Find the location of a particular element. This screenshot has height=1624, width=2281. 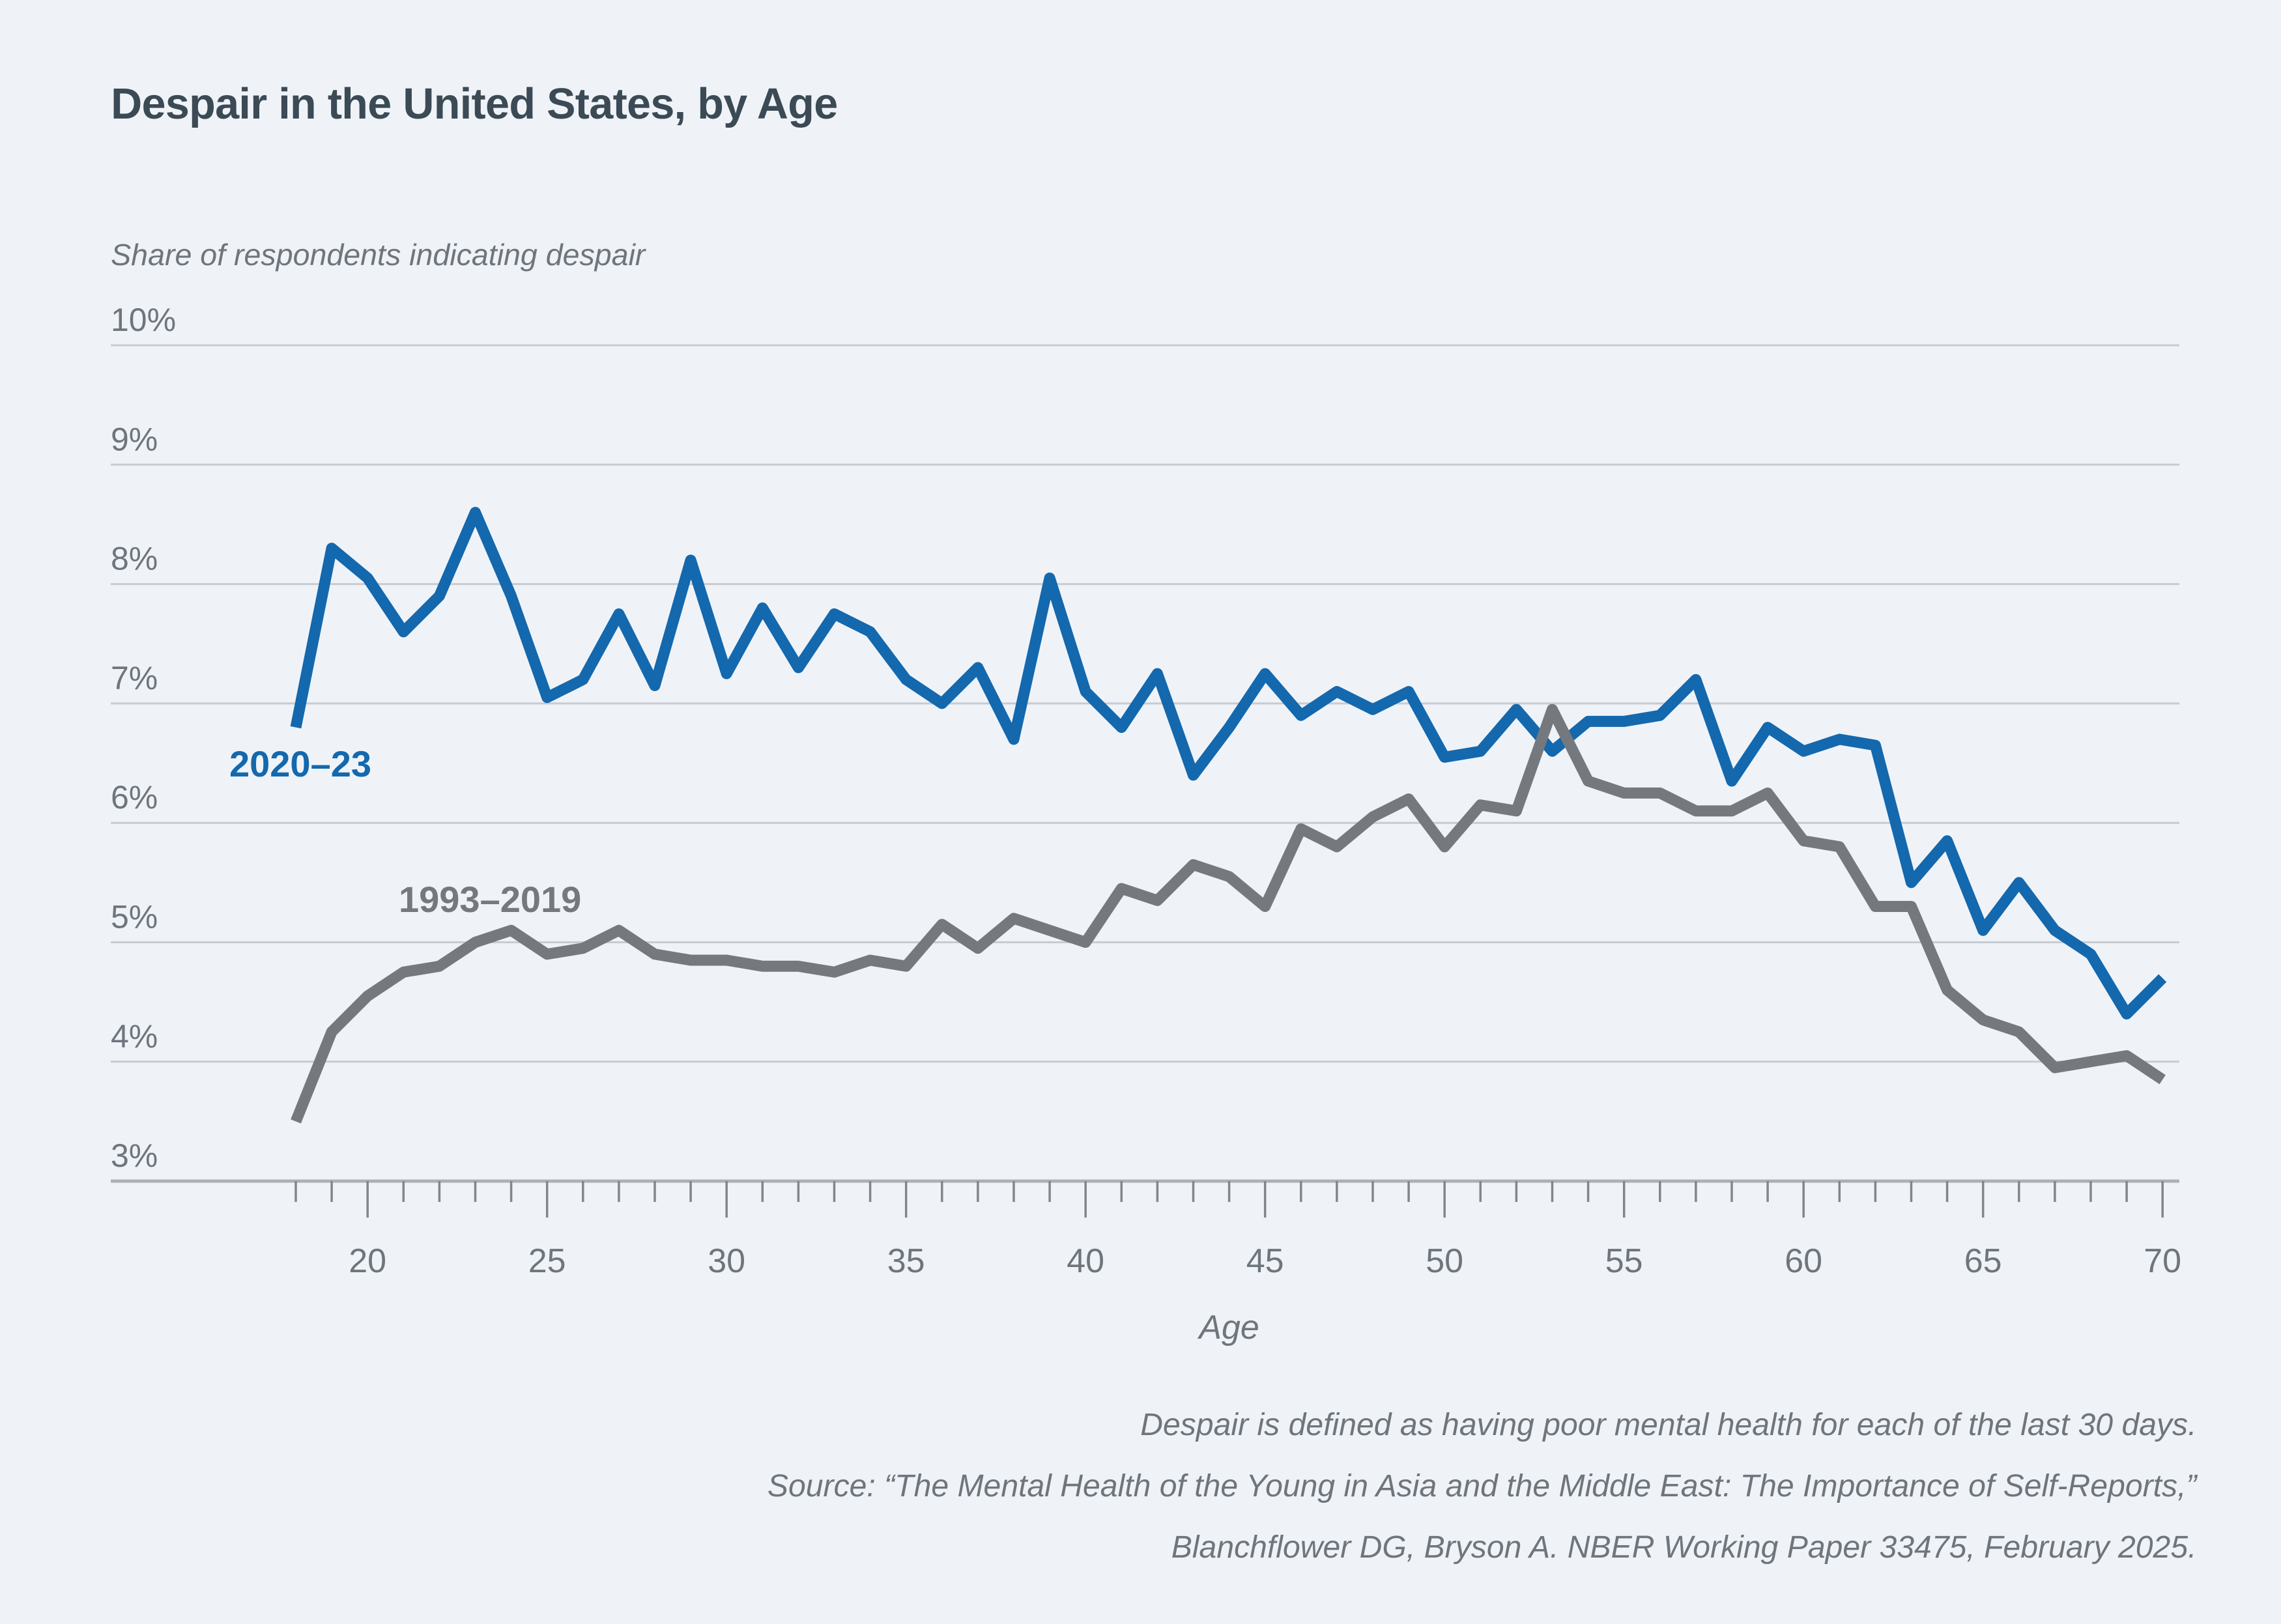

y-axis-tick-label: 7% is located at coordinates (134, 678).